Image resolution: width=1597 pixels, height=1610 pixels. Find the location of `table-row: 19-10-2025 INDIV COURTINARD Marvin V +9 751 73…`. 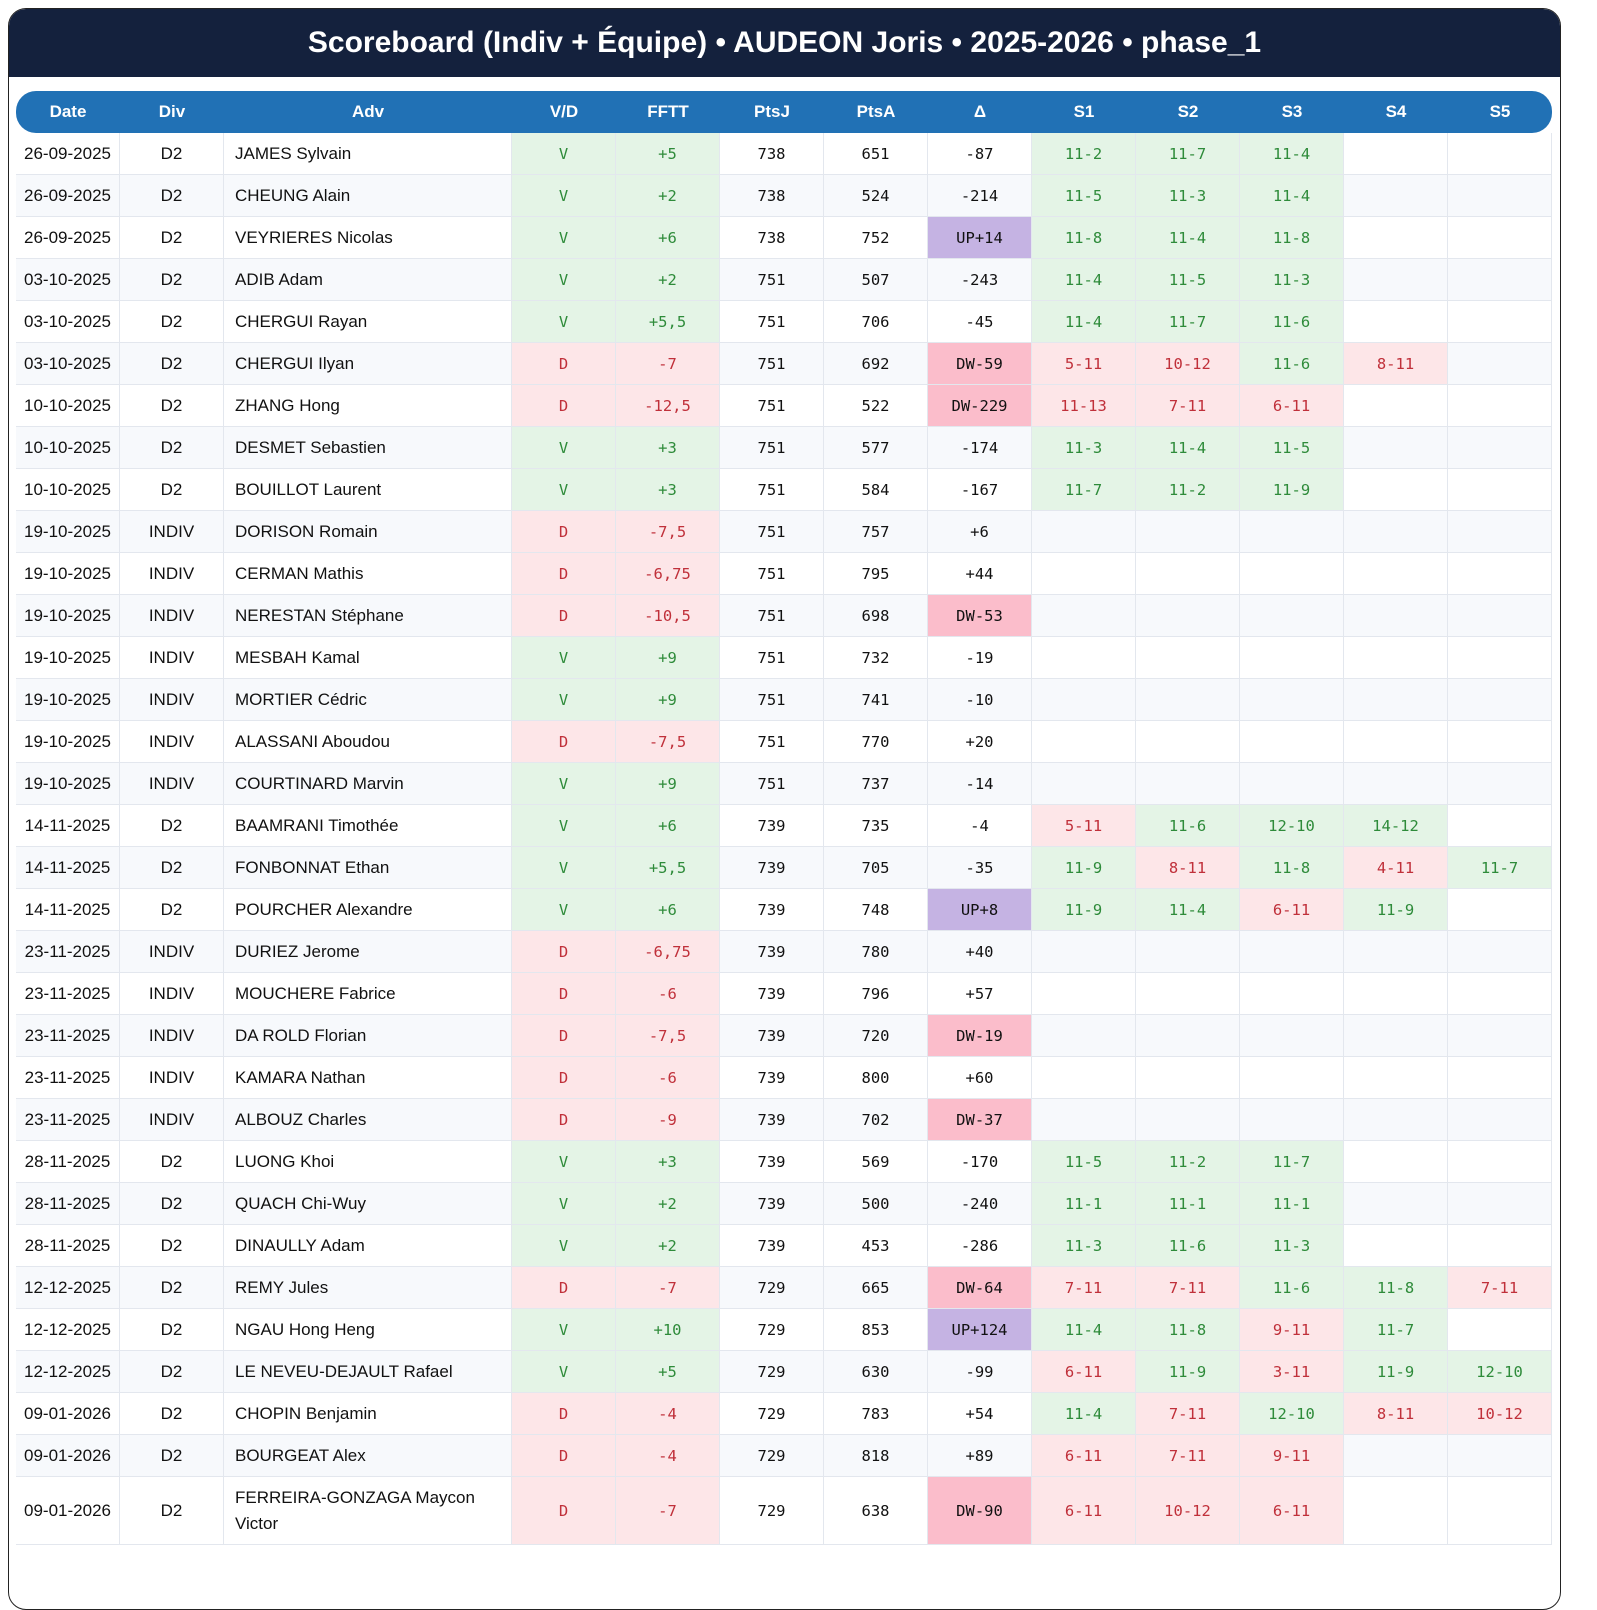

table-row: 19-10-2025 INDIV COURTINARD Marvin V +9 751 73… is located at coordinates (784, 784).